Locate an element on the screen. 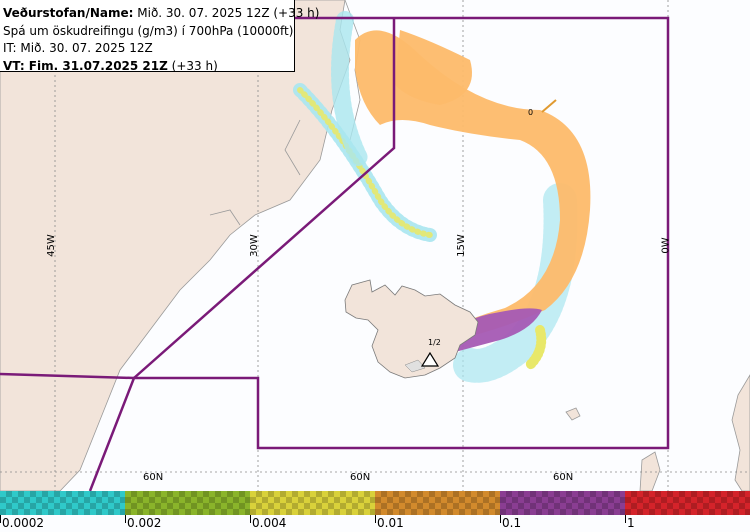 This screenshot has width=750, height=532. contour-label: 0 is located at coordinates (530, 112).